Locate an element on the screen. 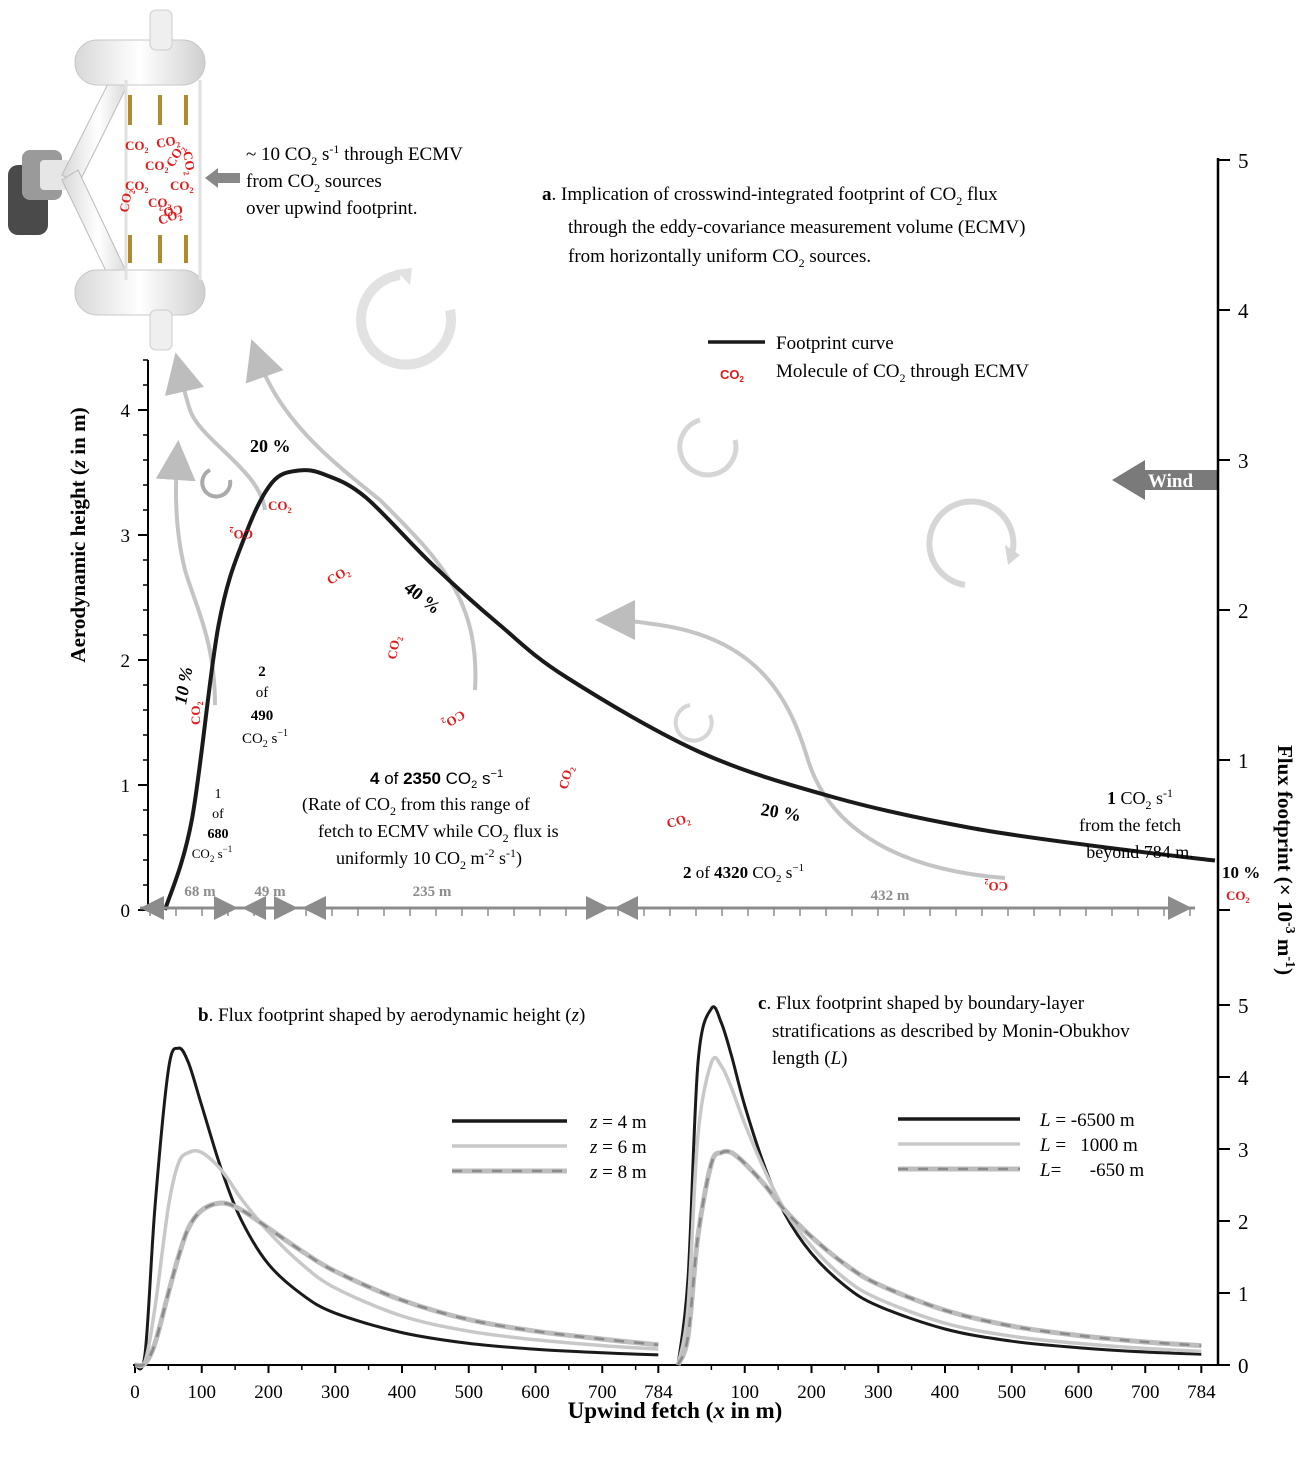 This screenshot has height=1459, width=1305. panel-a-title-line3: from horizontally uniform CO2 sources. is located at coordinates (719, 258).